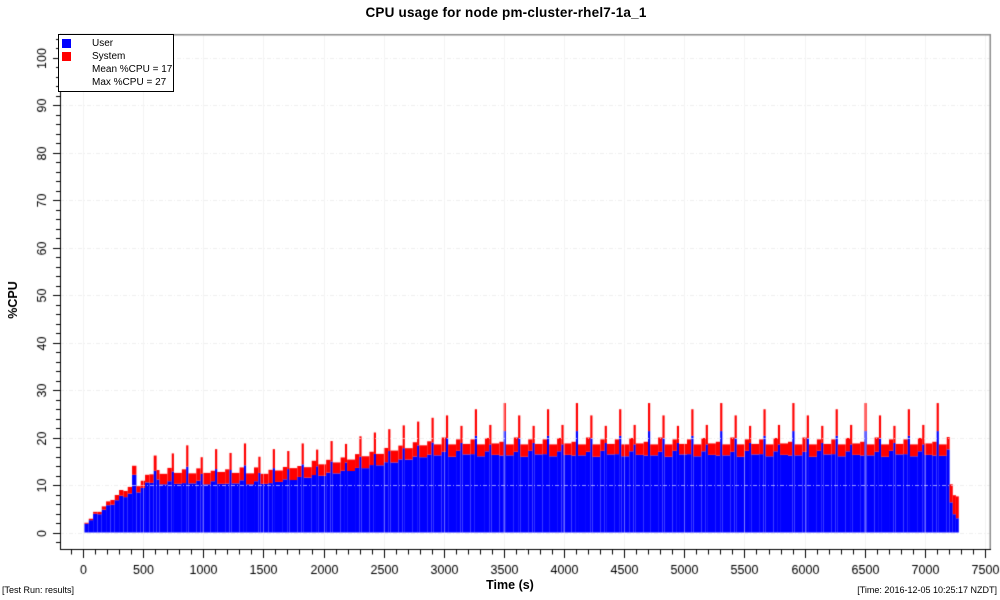 Image resolution: width=1000 pixels, height=600 pixels. I want to click on legend-row-system: System, so click(116, 56).